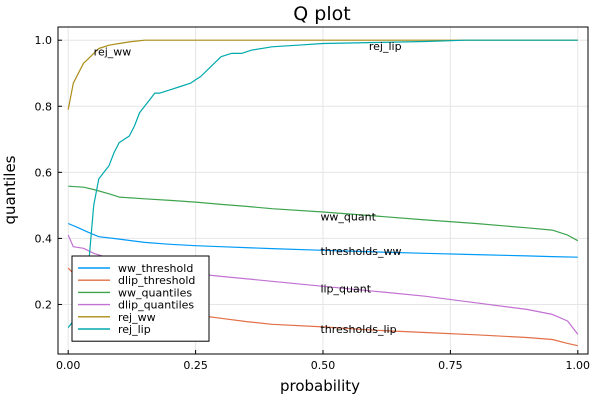 Image resolution: width=600 pixels, height=400 pixels. Describe the element at coordinates (578, 365) in the screenshot. I see `x-tick-label: 1.00` at that location.